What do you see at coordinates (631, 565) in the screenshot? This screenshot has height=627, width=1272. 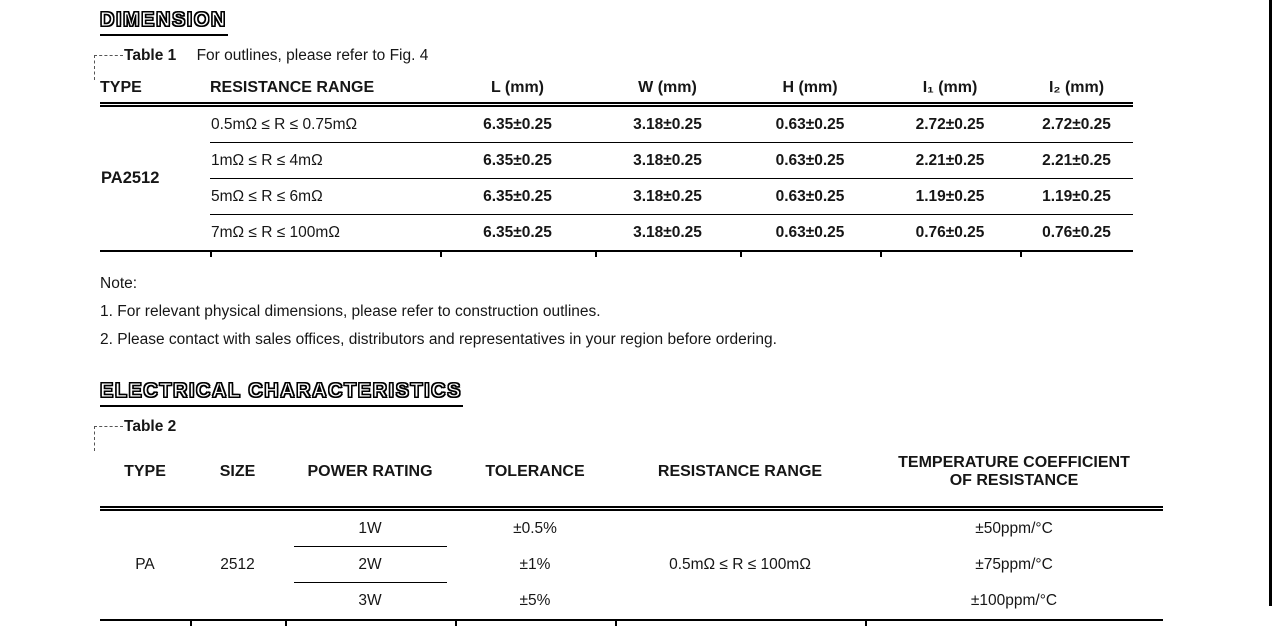 I see `table-row: 2W ±1% ±75ppm/°C` at bounding box center [631, 565].